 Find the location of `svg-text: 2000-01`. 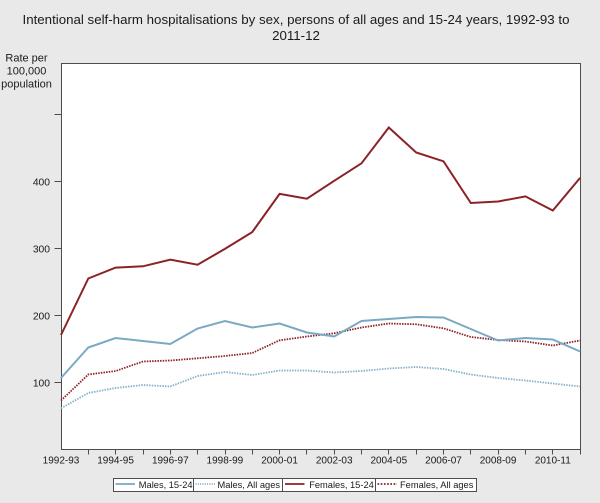

svg-text: 2000-01 is located at coordinates (279, 461).